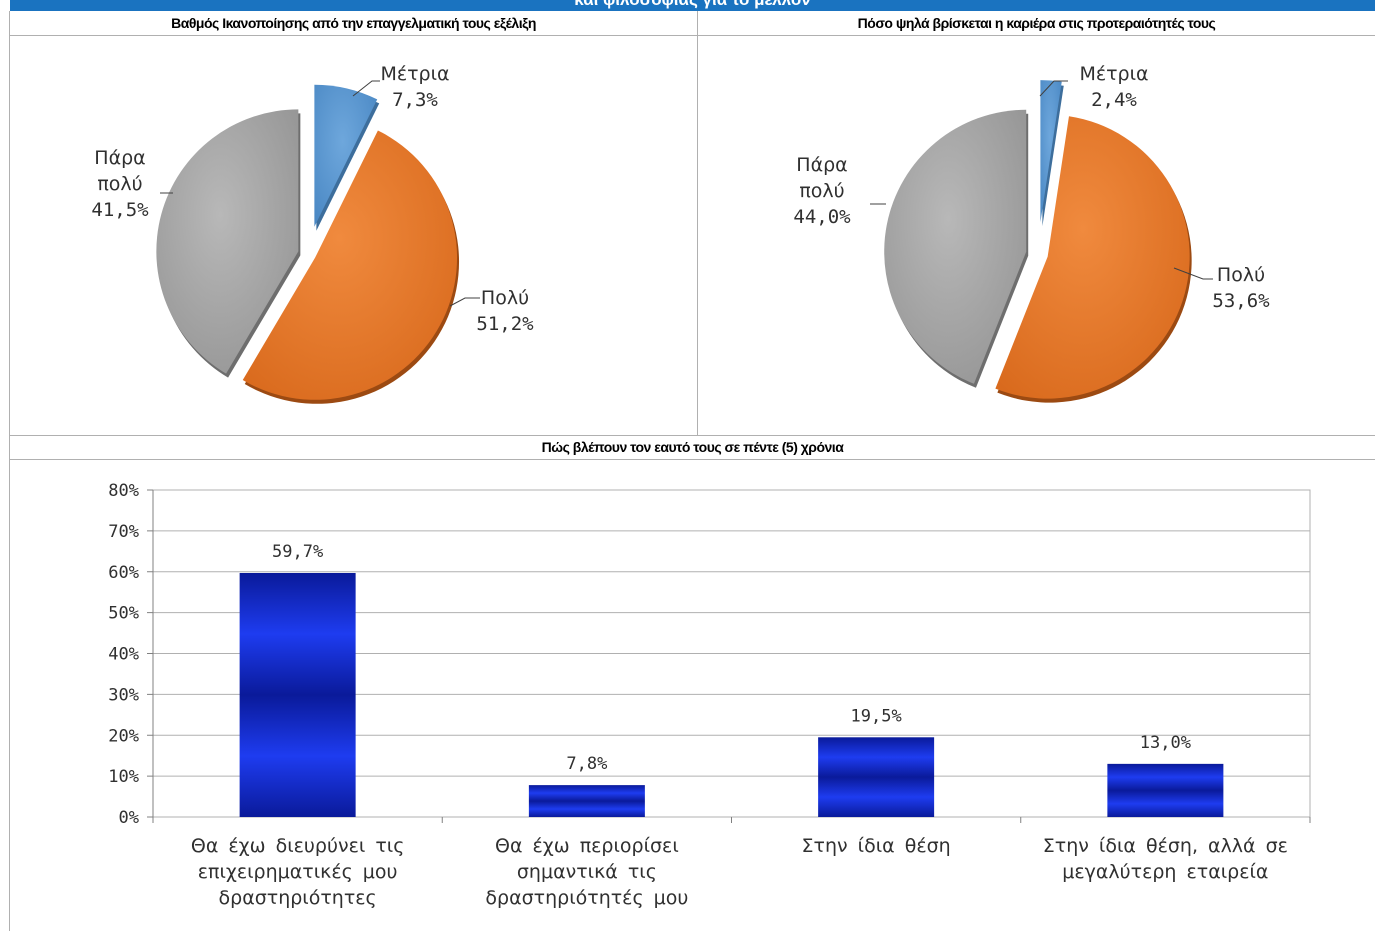 Image resolution: width=1375 pixels, height=931 pixels. Describe the element at coordinates (123, 491) in the screenshot. I see `y-tick-label: 80%` at that location.